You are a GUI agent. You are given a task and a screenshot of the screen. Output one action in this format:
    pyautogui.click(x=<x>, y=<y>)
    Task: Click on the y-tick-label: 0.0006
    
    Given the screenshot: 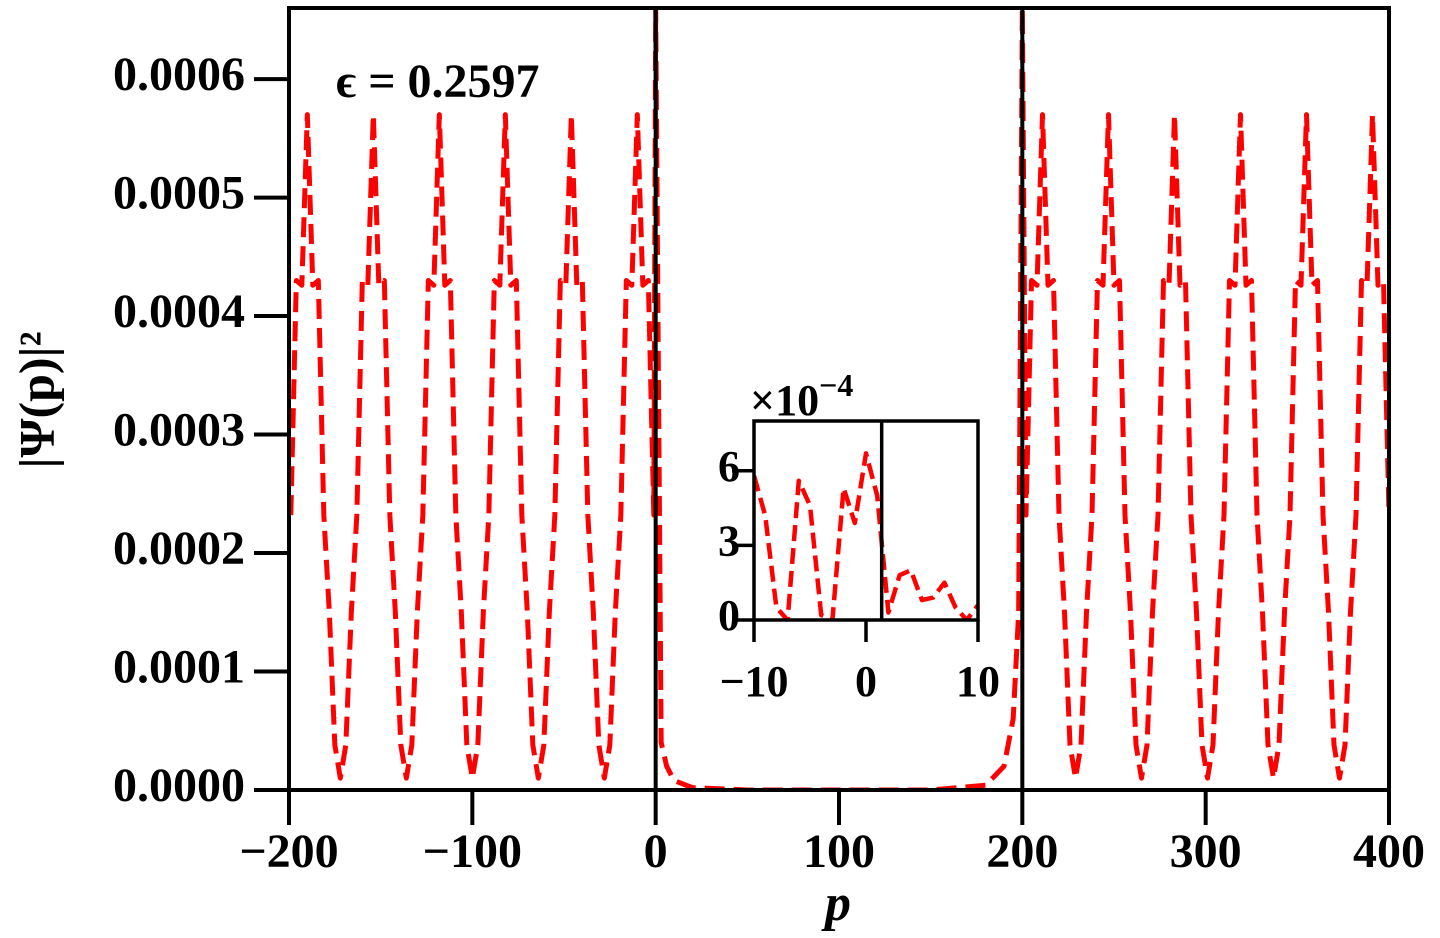 What is the action you would take?
    pyautogui.click(x=179, y=74)
    